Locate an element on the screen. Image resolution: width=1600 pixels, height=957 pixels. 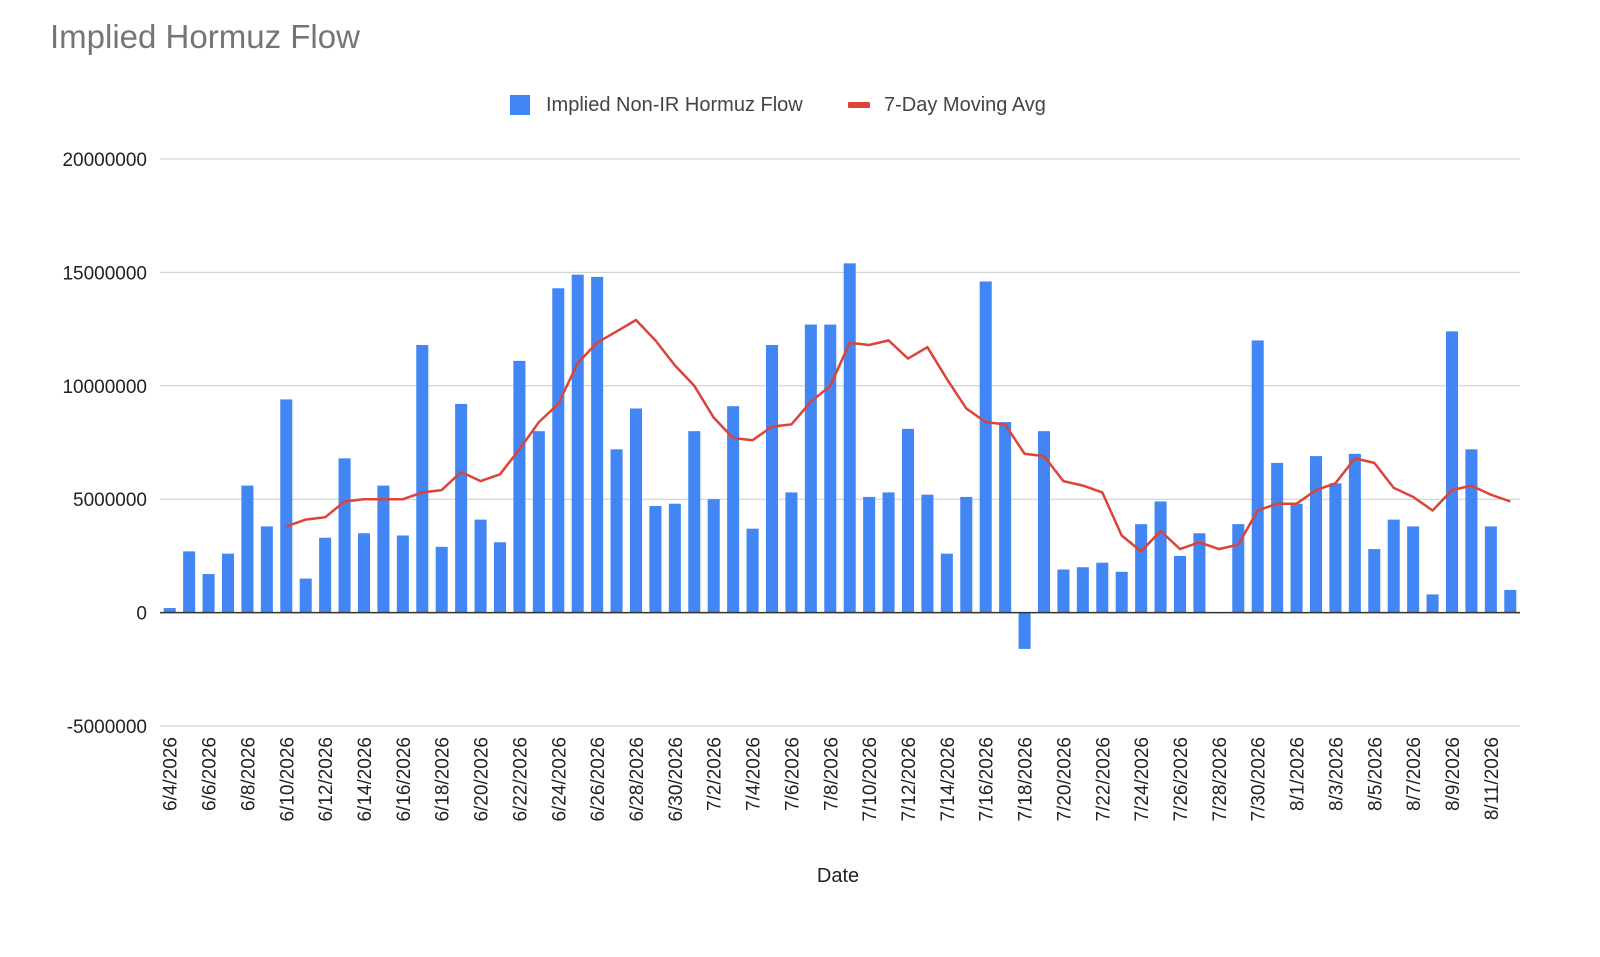
x-tick-label: 6/24/2026 is located at coordinates (559, 779).